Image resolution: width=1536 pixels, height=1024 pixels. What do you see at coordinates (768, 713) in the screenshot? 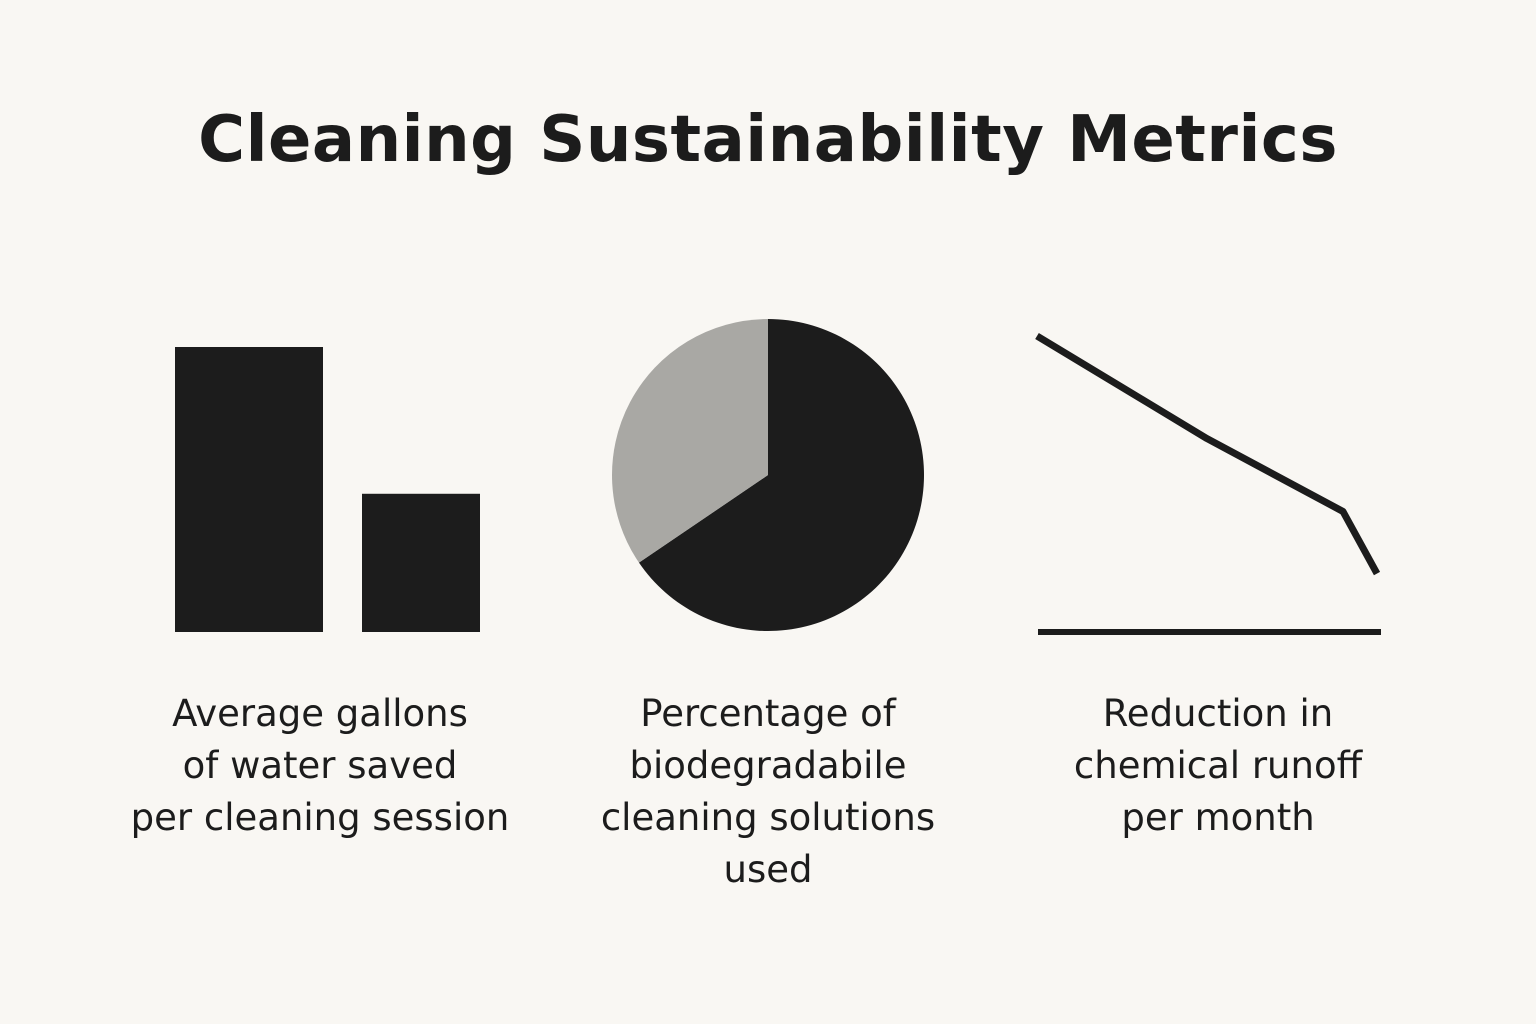
I see `caption-line: Percentage of` at bounding box center [768, 713].